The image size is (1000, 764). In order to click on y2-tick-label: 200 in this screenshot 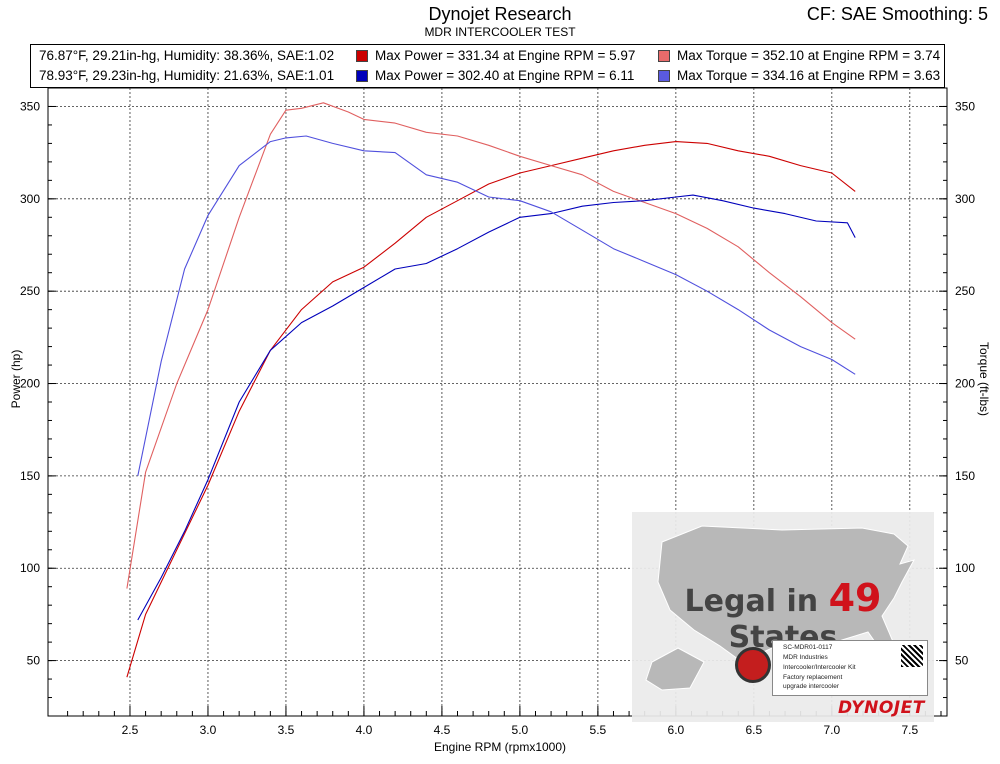, I will do `click(965, 384)`.